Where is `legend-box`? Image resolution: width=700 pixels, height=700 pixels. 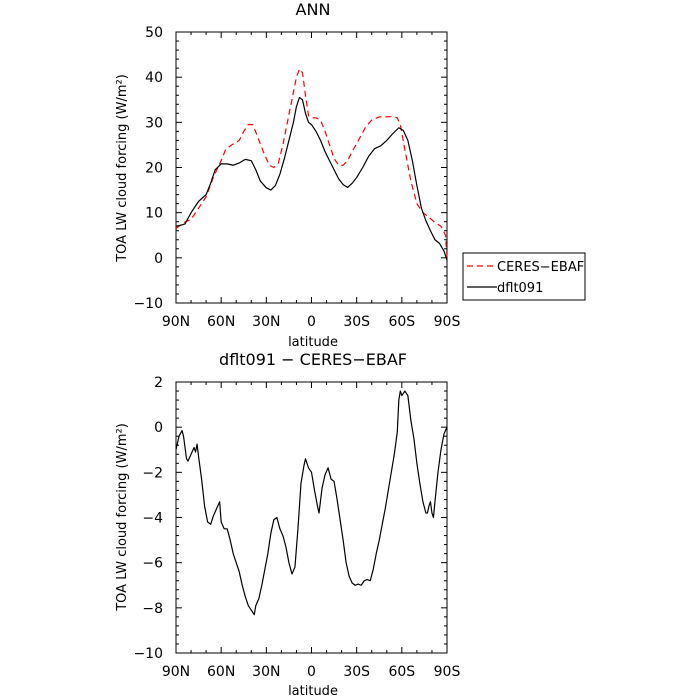 legend-box is located at coordinates (524, 276).